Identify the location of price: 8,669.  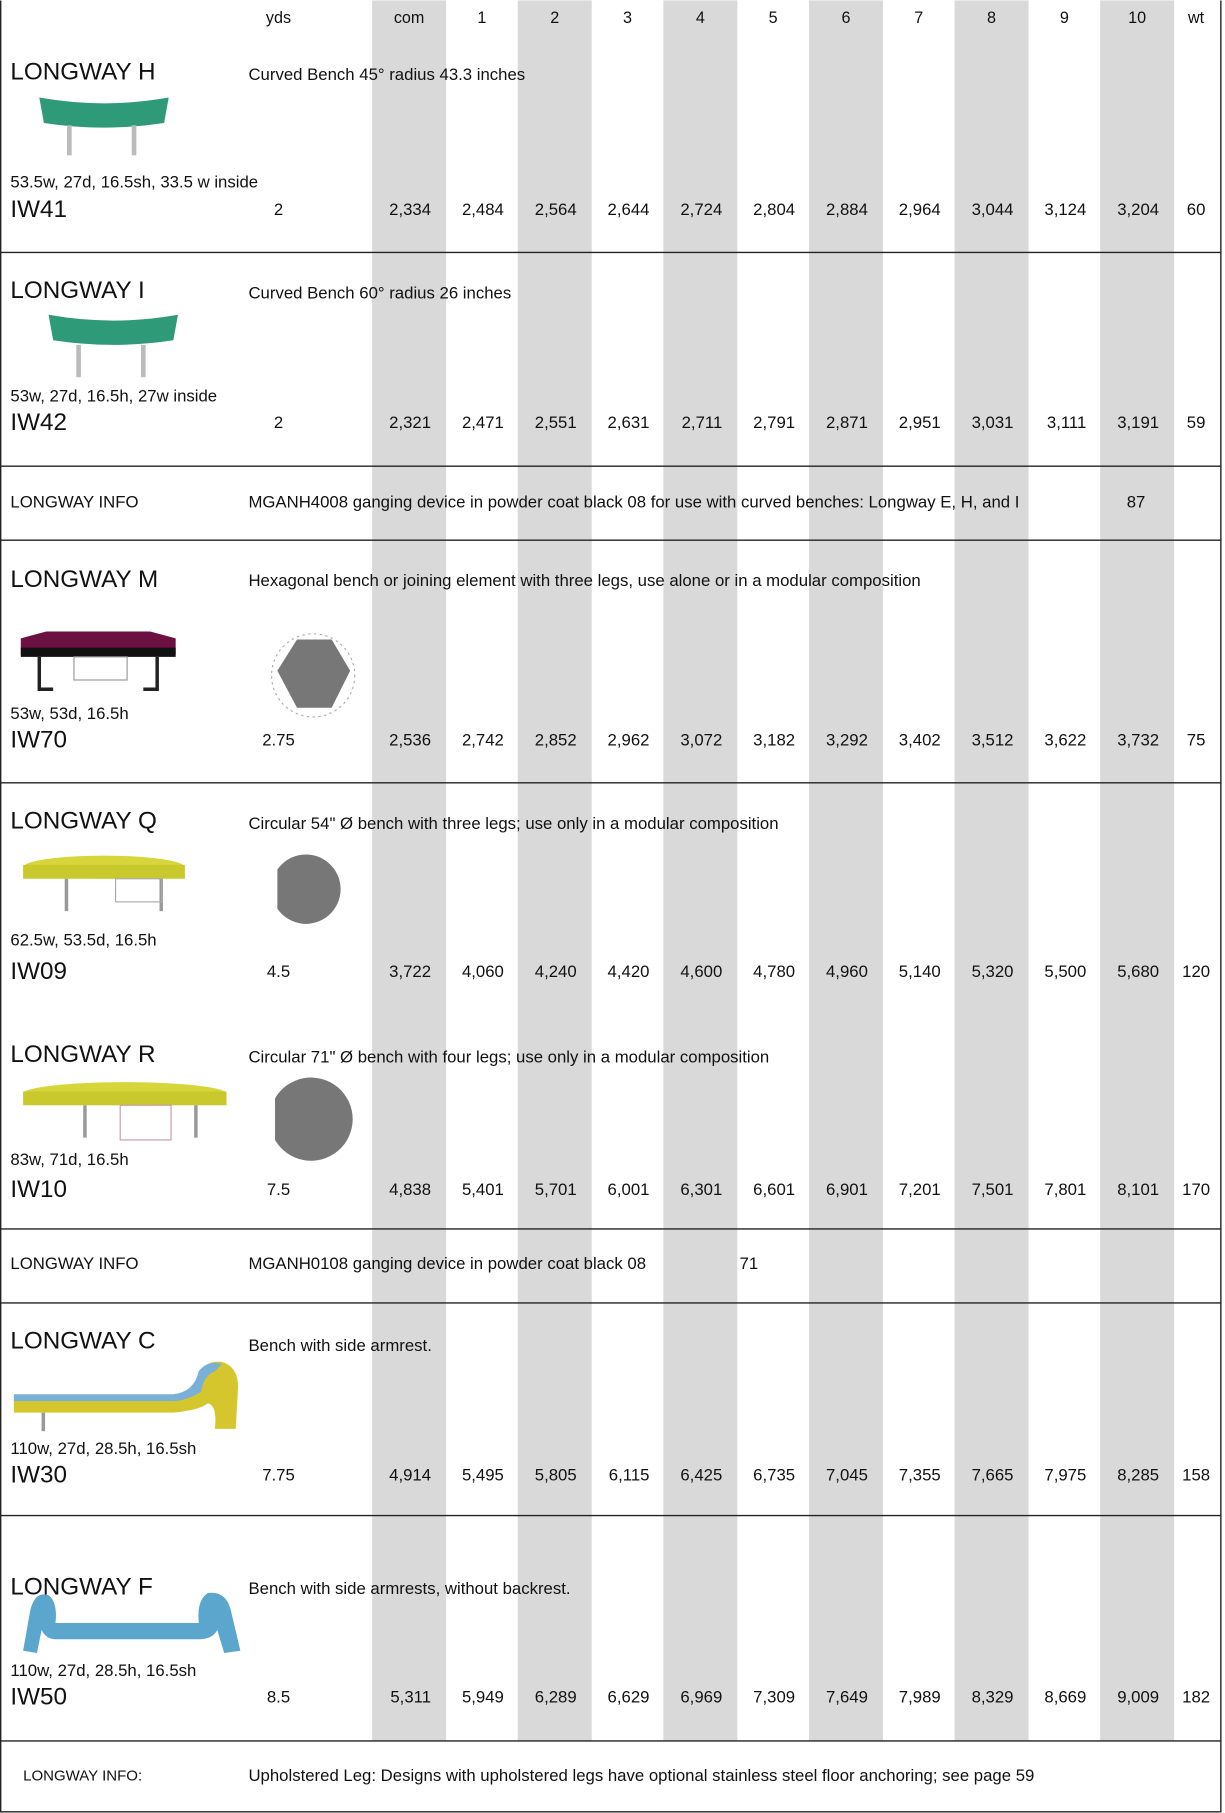
(1065, 1697).